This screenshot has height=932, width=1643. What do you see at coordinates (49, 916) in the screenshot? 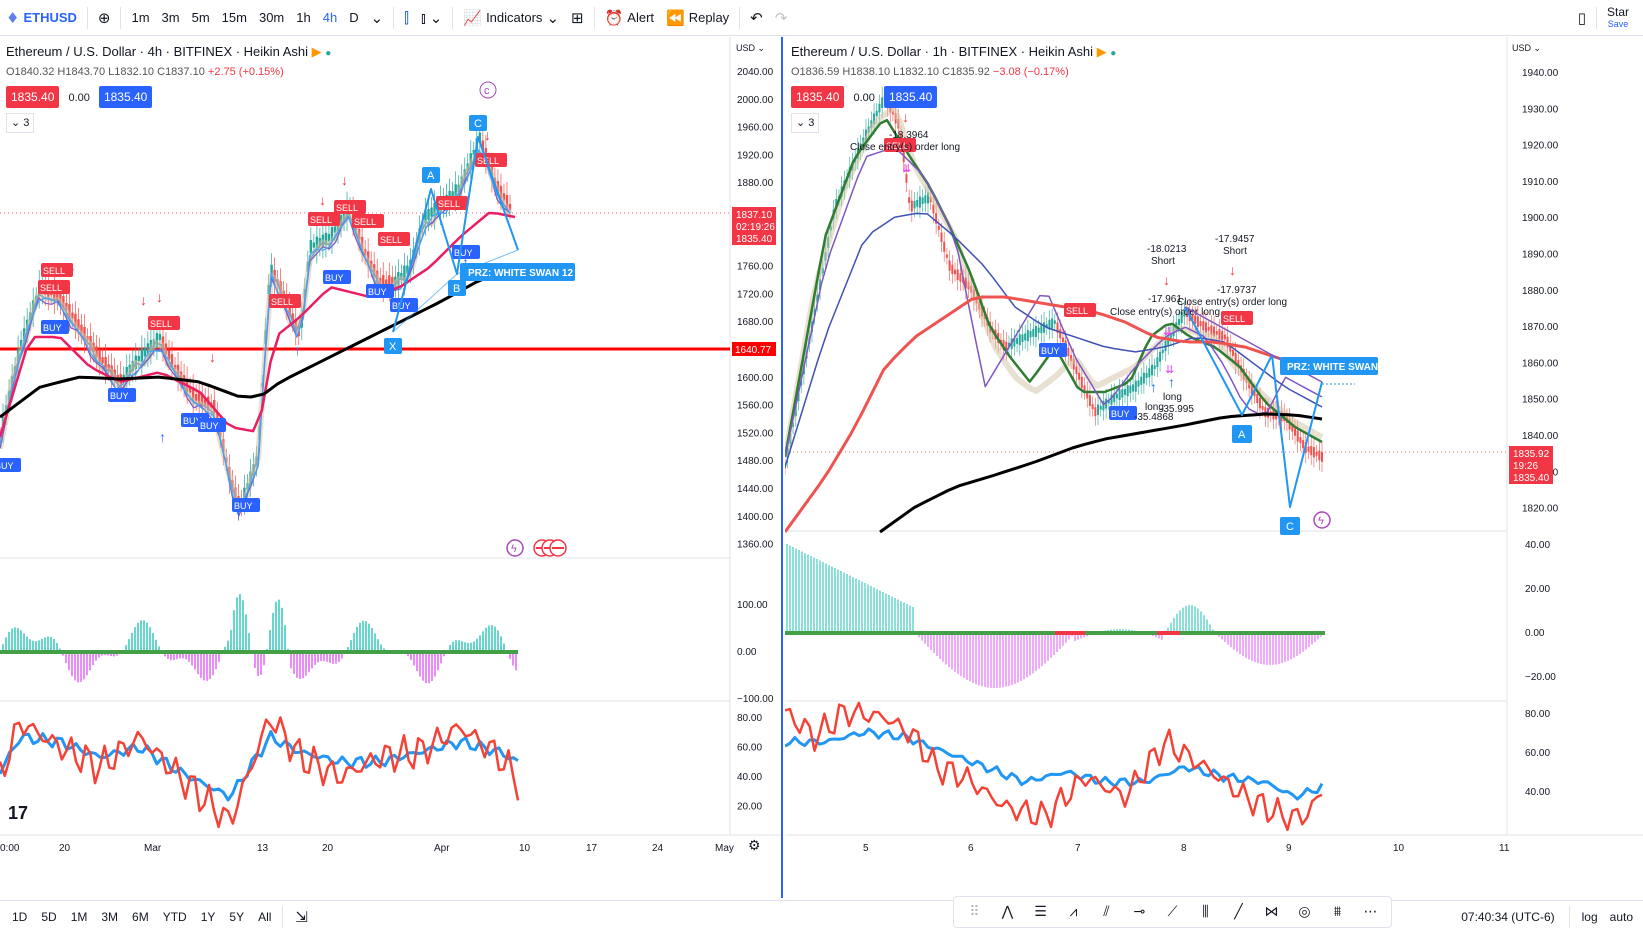
I see `range-5d: 5D` at bounding box center [49, 916].